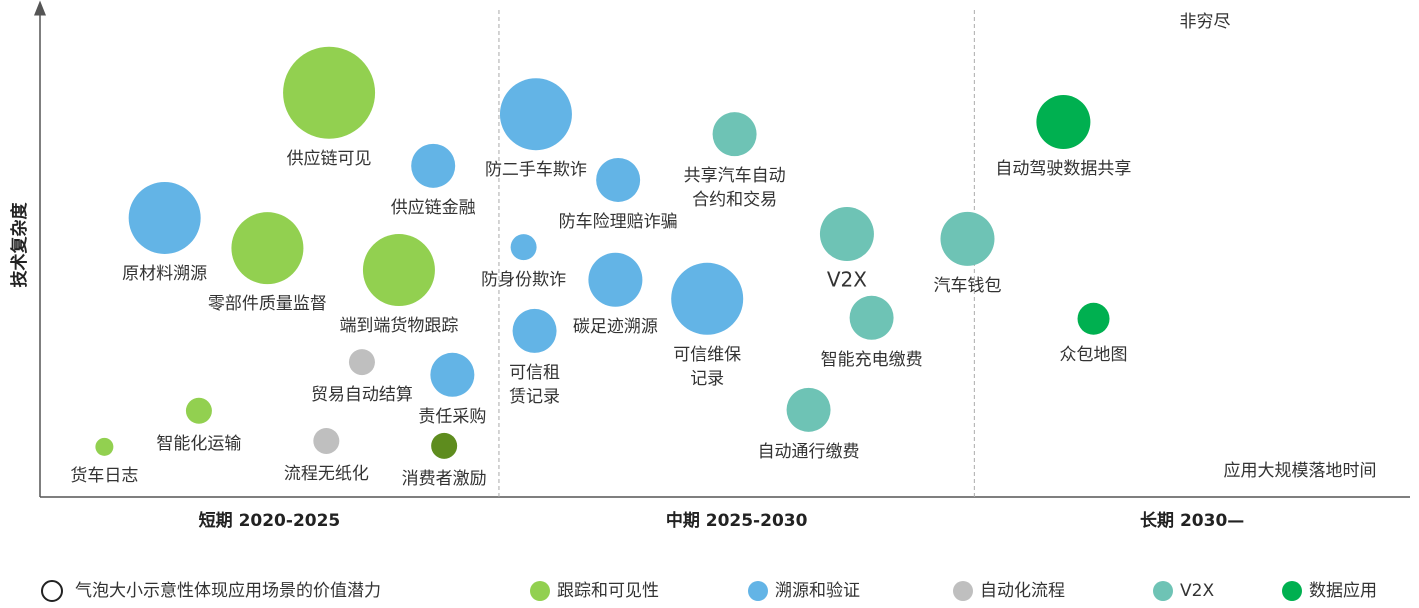 The image size is (1419, 608). Describe the element at coordinates (534, 385) in the screenshot. I see `bubble-label: 可信租赁记录` at that location.